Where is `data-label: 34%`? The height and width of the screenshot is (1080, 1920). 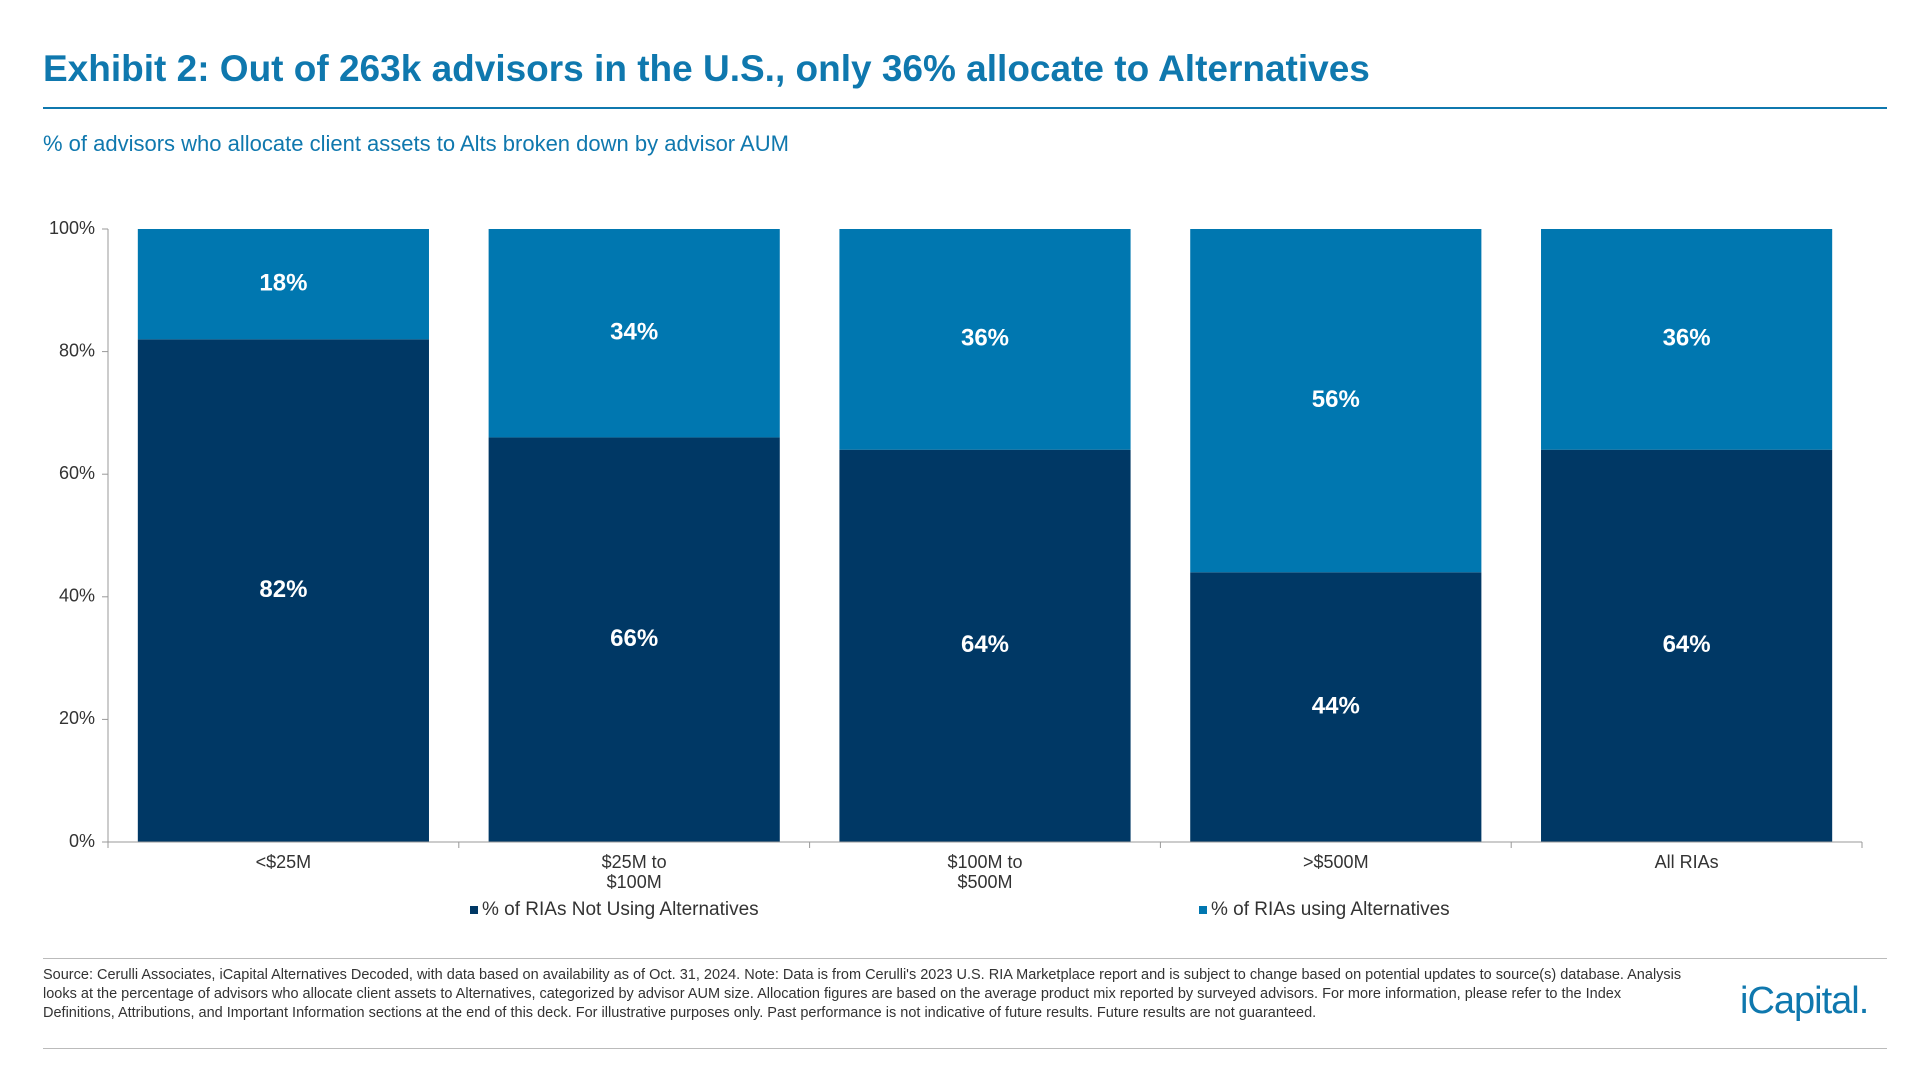 data-label: 34% is located at coordinates (634, 332).